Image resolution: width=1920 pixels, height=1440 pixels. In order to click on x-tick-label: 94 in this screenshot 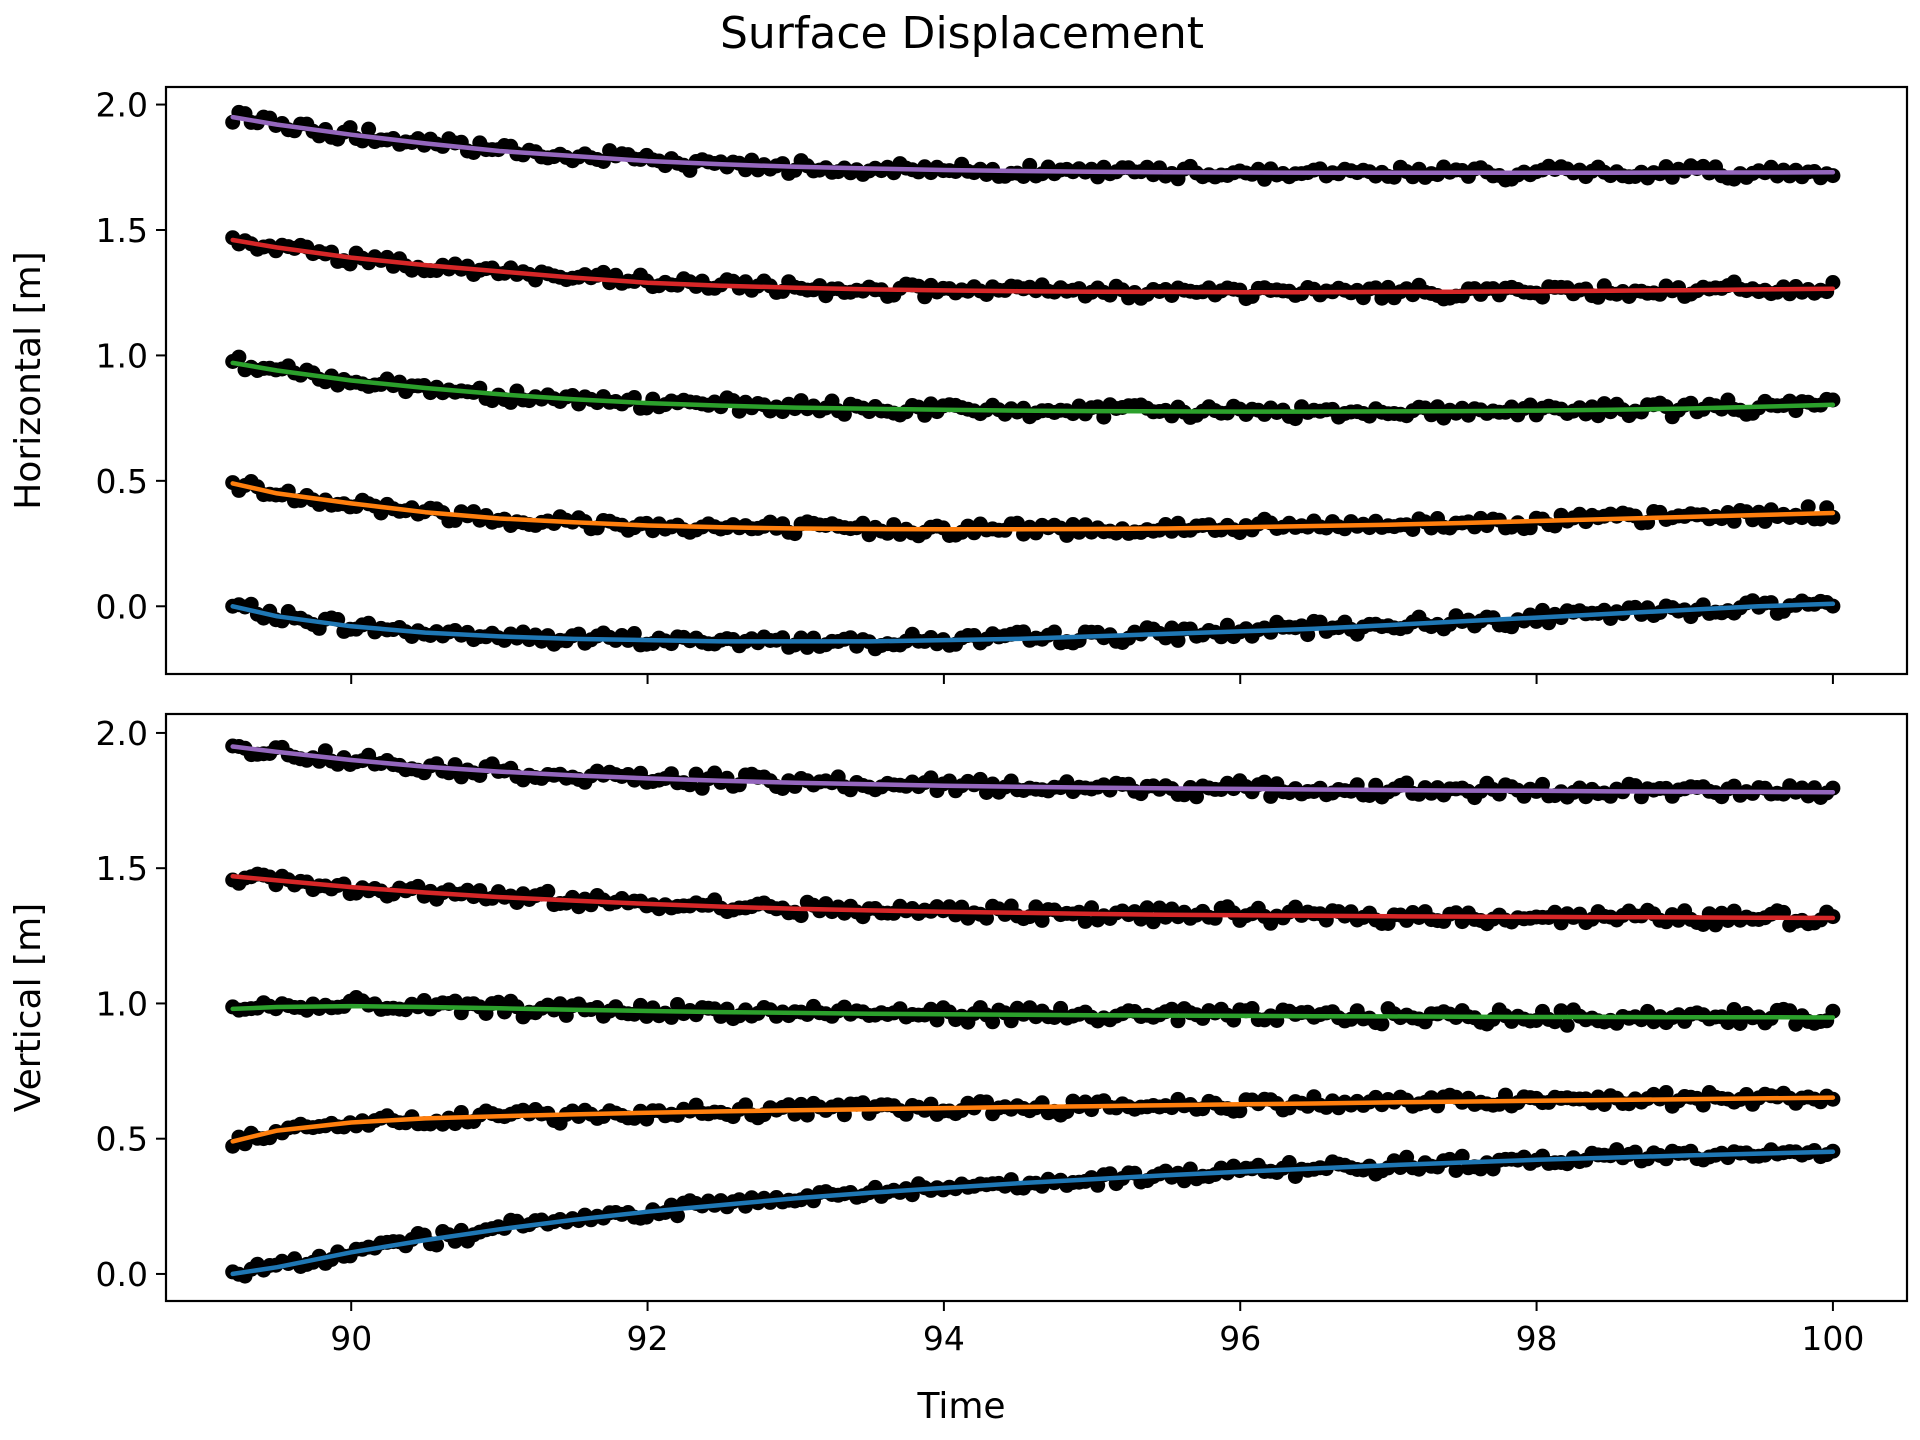, I will do `click(944, 1338)`.